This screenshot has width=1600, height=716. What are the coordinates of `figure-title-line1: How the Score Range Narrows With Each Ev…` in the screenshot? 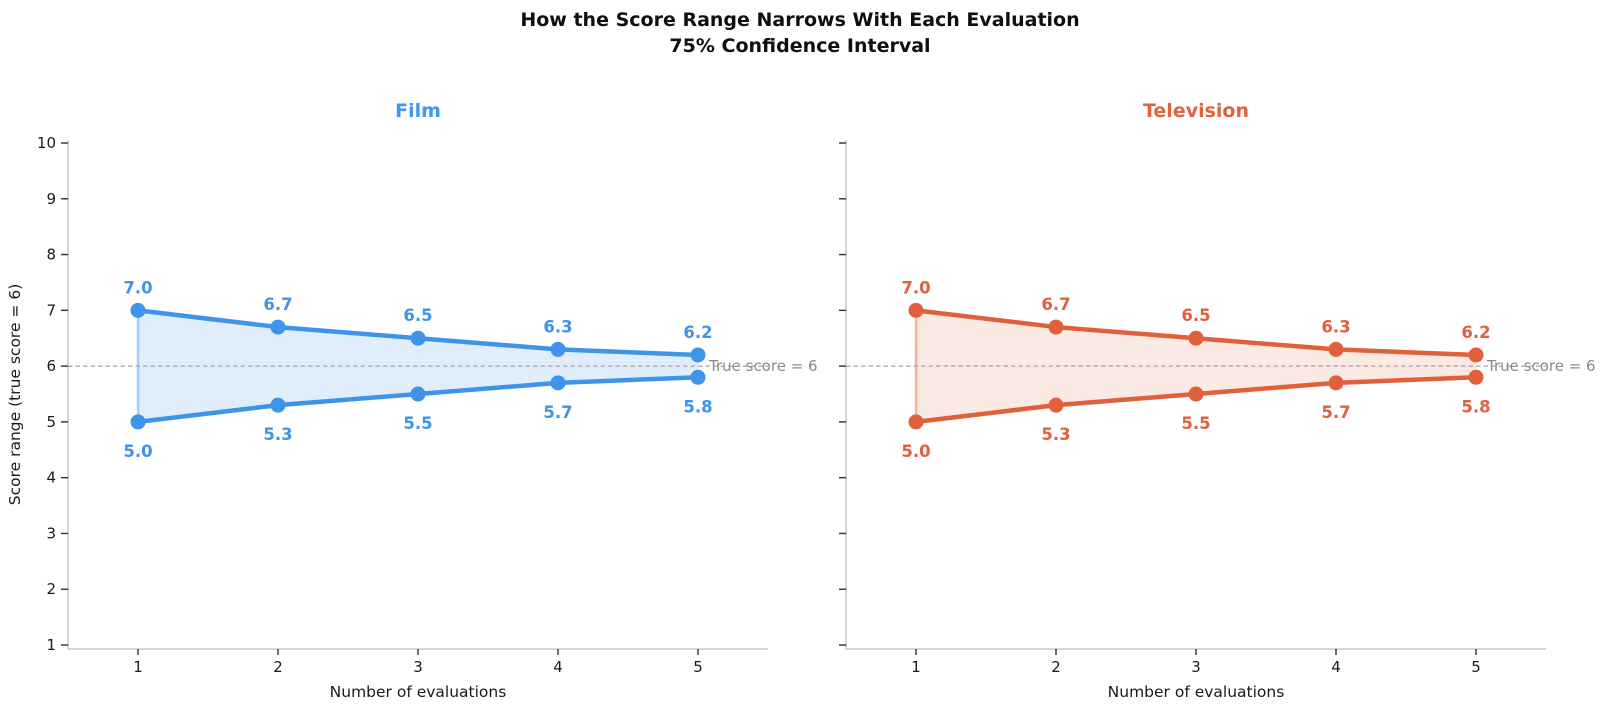 It's located at (800, 20).